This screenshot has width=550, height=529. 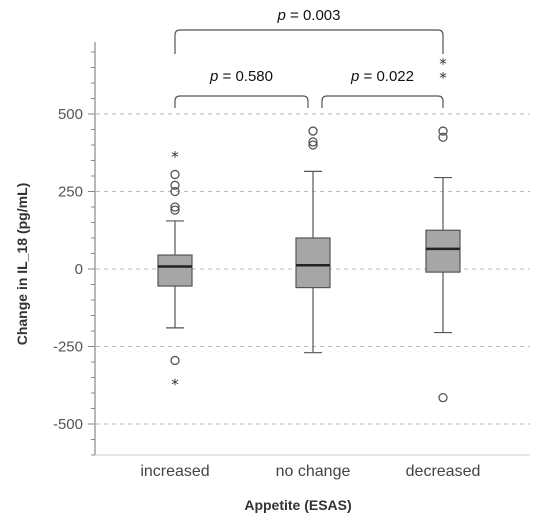 I want to click on y-tick-label: 250, so click(x=70, y=192).